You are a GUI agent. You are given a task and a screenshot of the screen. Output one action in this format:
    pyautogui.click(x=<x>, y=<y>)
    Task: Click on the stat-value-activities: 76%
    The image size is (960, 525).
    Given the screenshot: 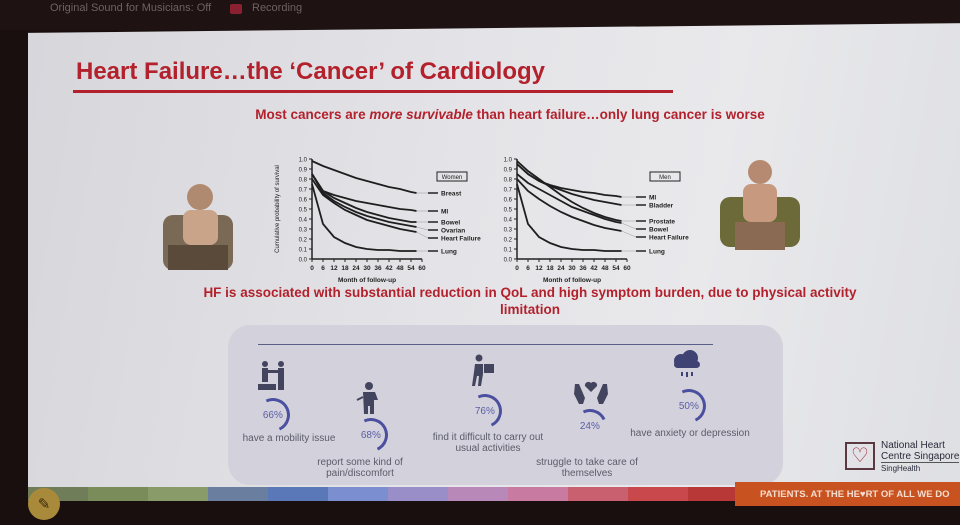 What is the action you would take?
    pyautogui.click(x=485, y=411)
    